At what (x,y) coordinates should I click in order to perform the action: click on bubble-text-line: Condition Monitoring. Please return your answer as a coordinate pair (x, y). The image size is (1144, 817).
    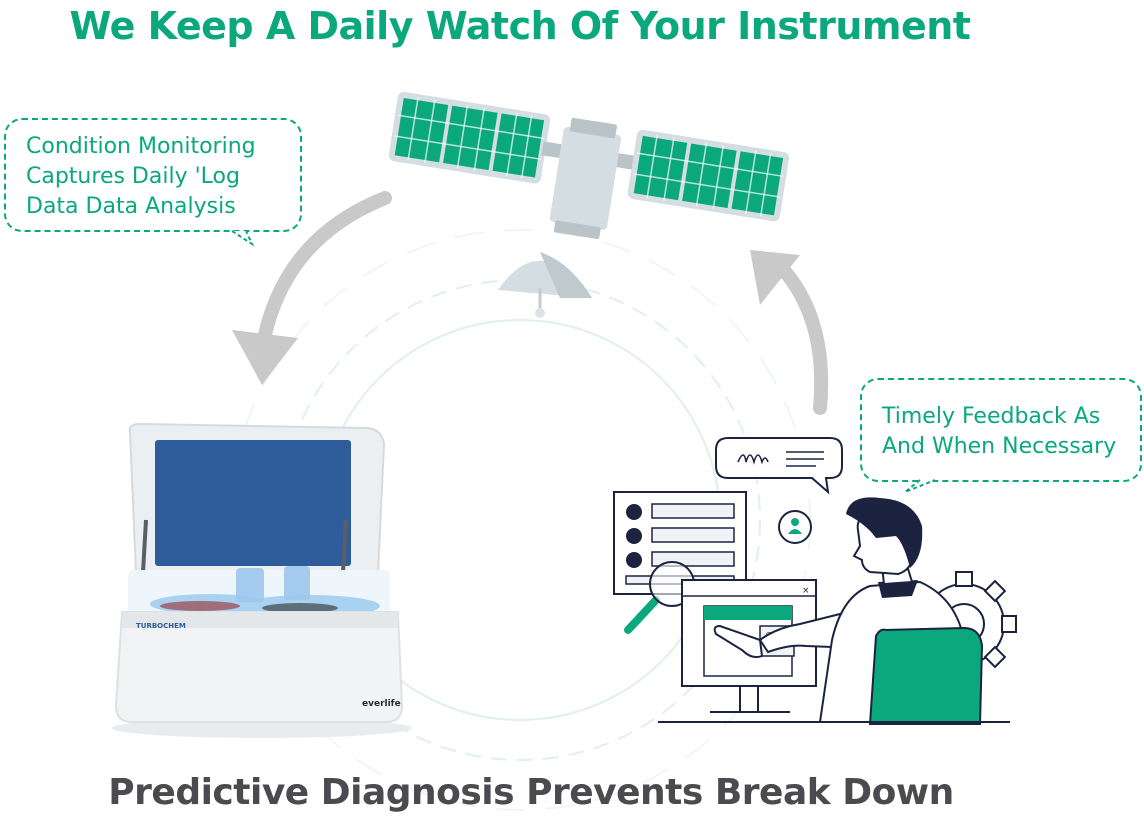
    Looking at the image, I should click on (141, 146).